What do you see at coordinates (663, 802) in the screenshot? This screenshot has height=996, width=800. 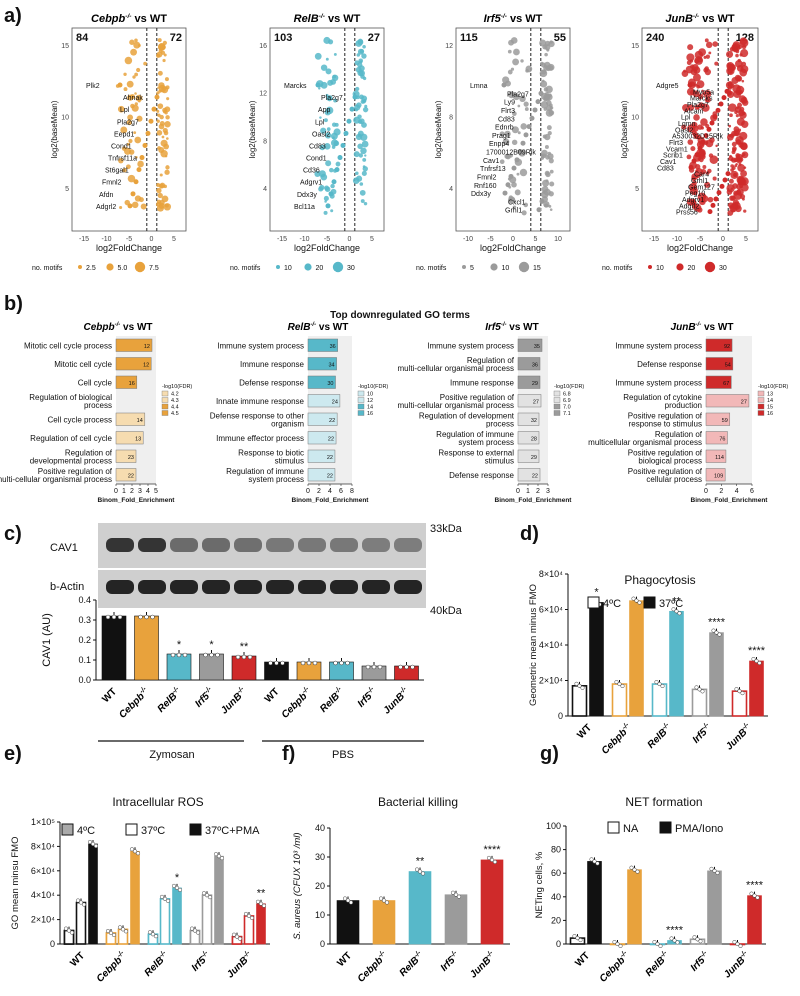 I see `chart-title: NET formation` at bounding box center [663, 802].